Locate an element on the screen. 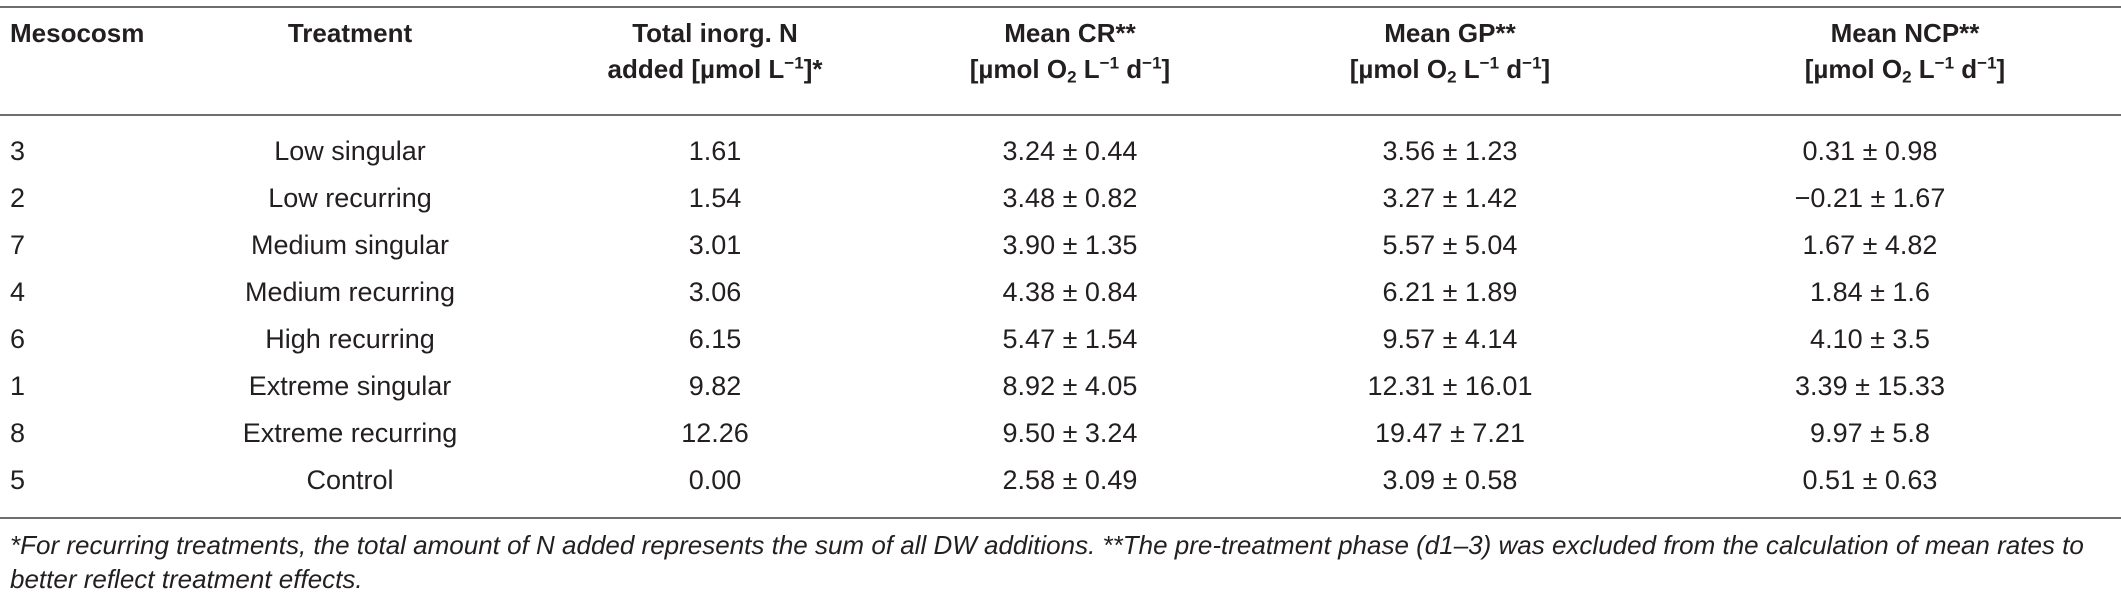  cell-mean-cr: 5.47 ± 1.54 is located at coordinates (1070, 339).